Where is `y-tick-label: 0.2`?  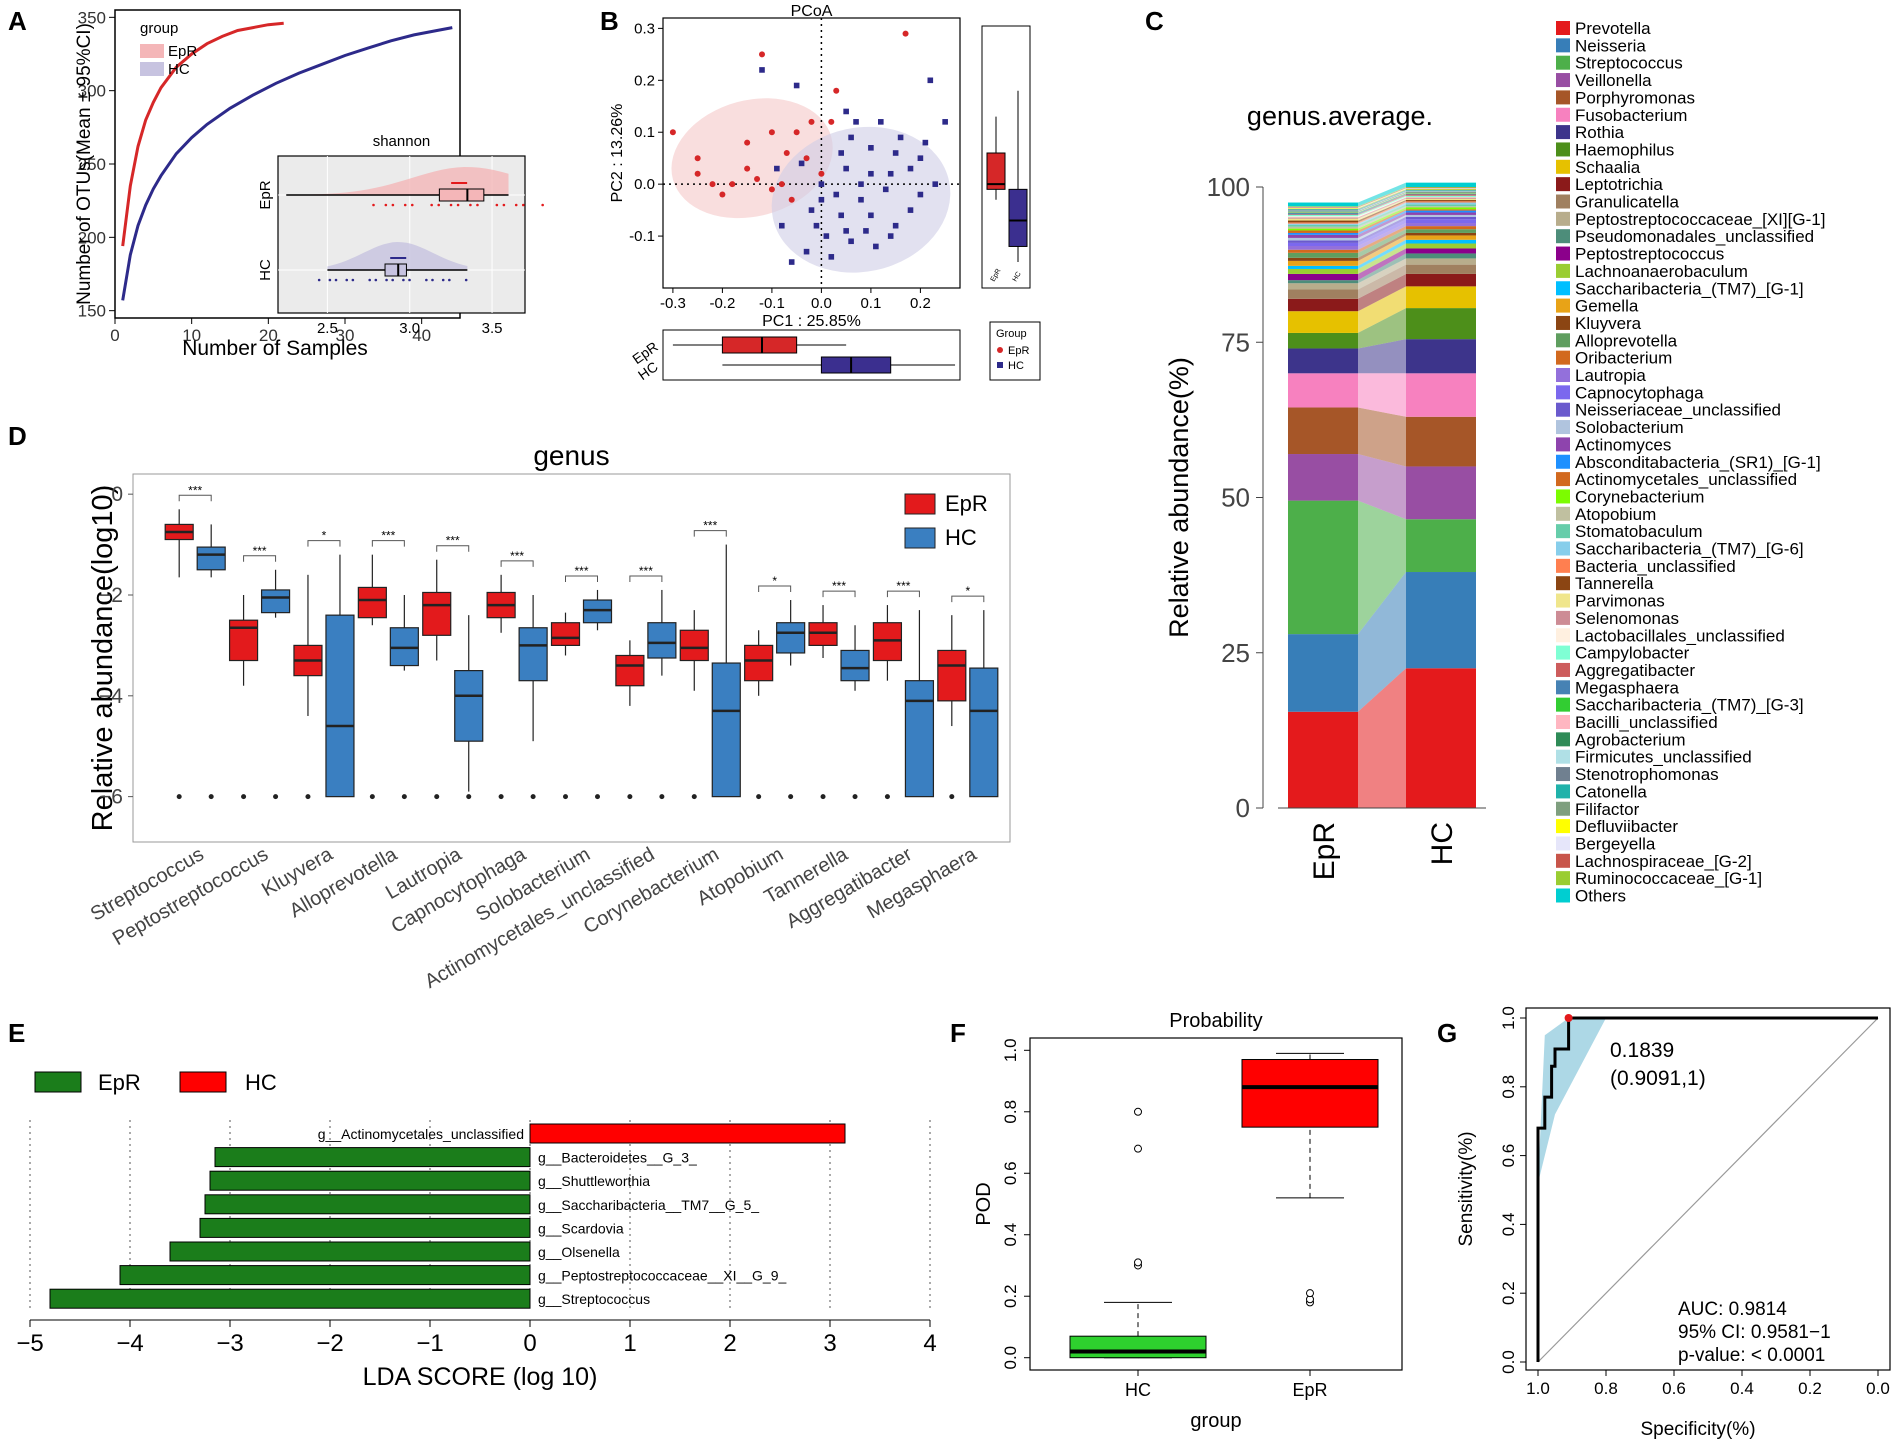 y-tick-label: 0.2 is located at coordinates (644, 80).